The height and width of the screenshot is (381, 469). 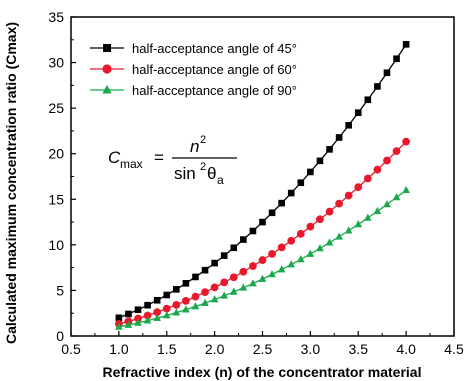 What do you see at coordinates (359, 349) in the screenshot?
I see `x-tick-label: 3.5` at bounding box center [359, 349].